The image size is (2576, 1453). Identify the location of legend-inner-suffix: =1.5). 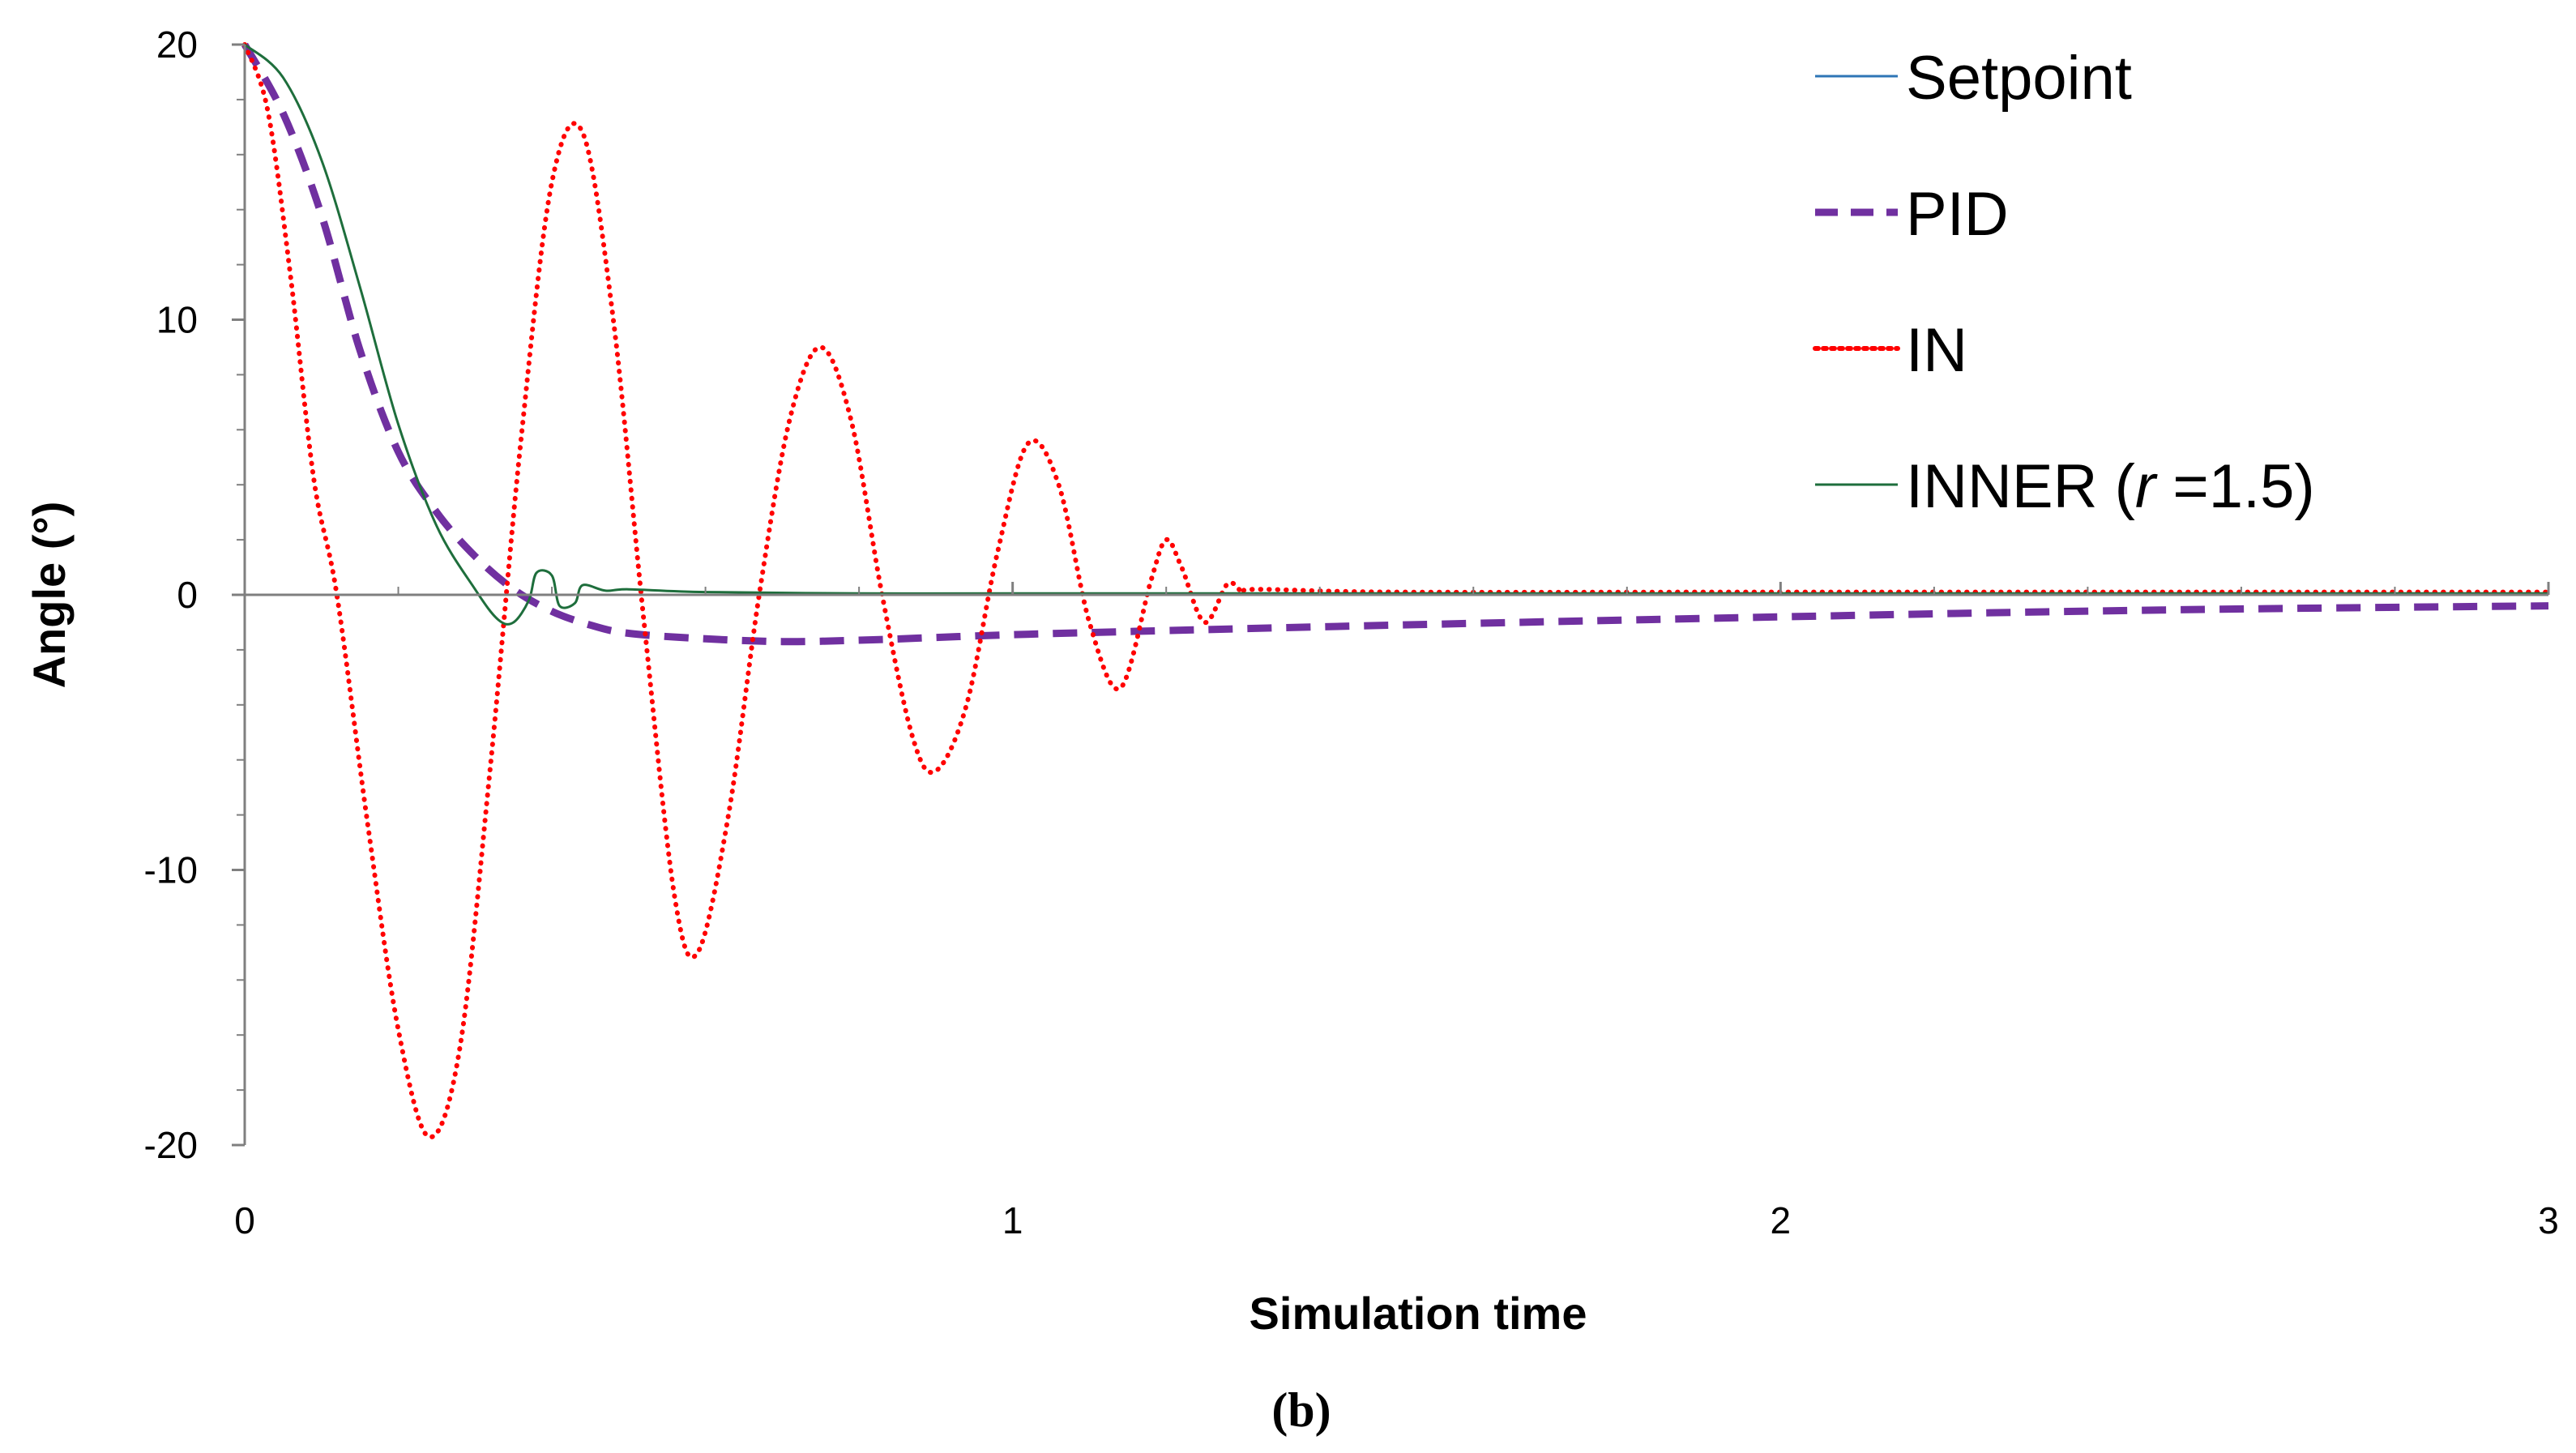
(2234, 487).